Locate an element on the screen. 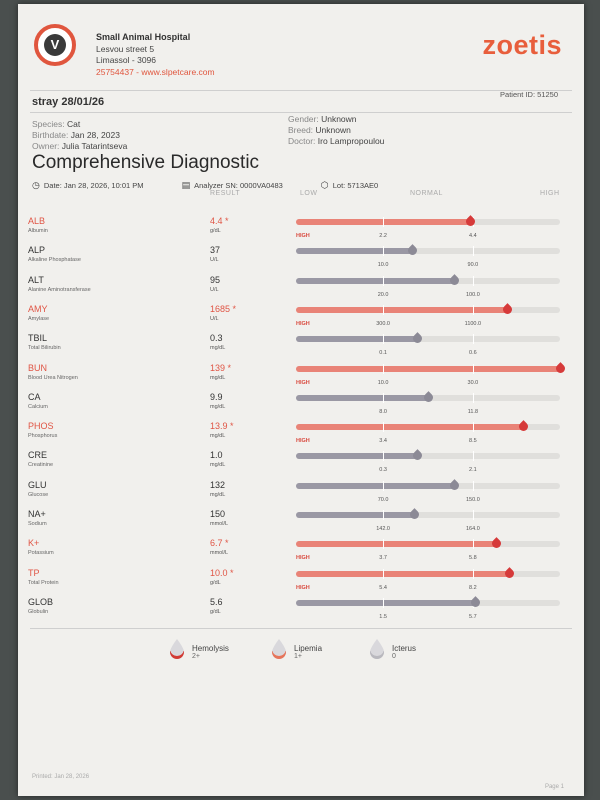  analyte-code: NA+ is located at coordinates (37, 514).